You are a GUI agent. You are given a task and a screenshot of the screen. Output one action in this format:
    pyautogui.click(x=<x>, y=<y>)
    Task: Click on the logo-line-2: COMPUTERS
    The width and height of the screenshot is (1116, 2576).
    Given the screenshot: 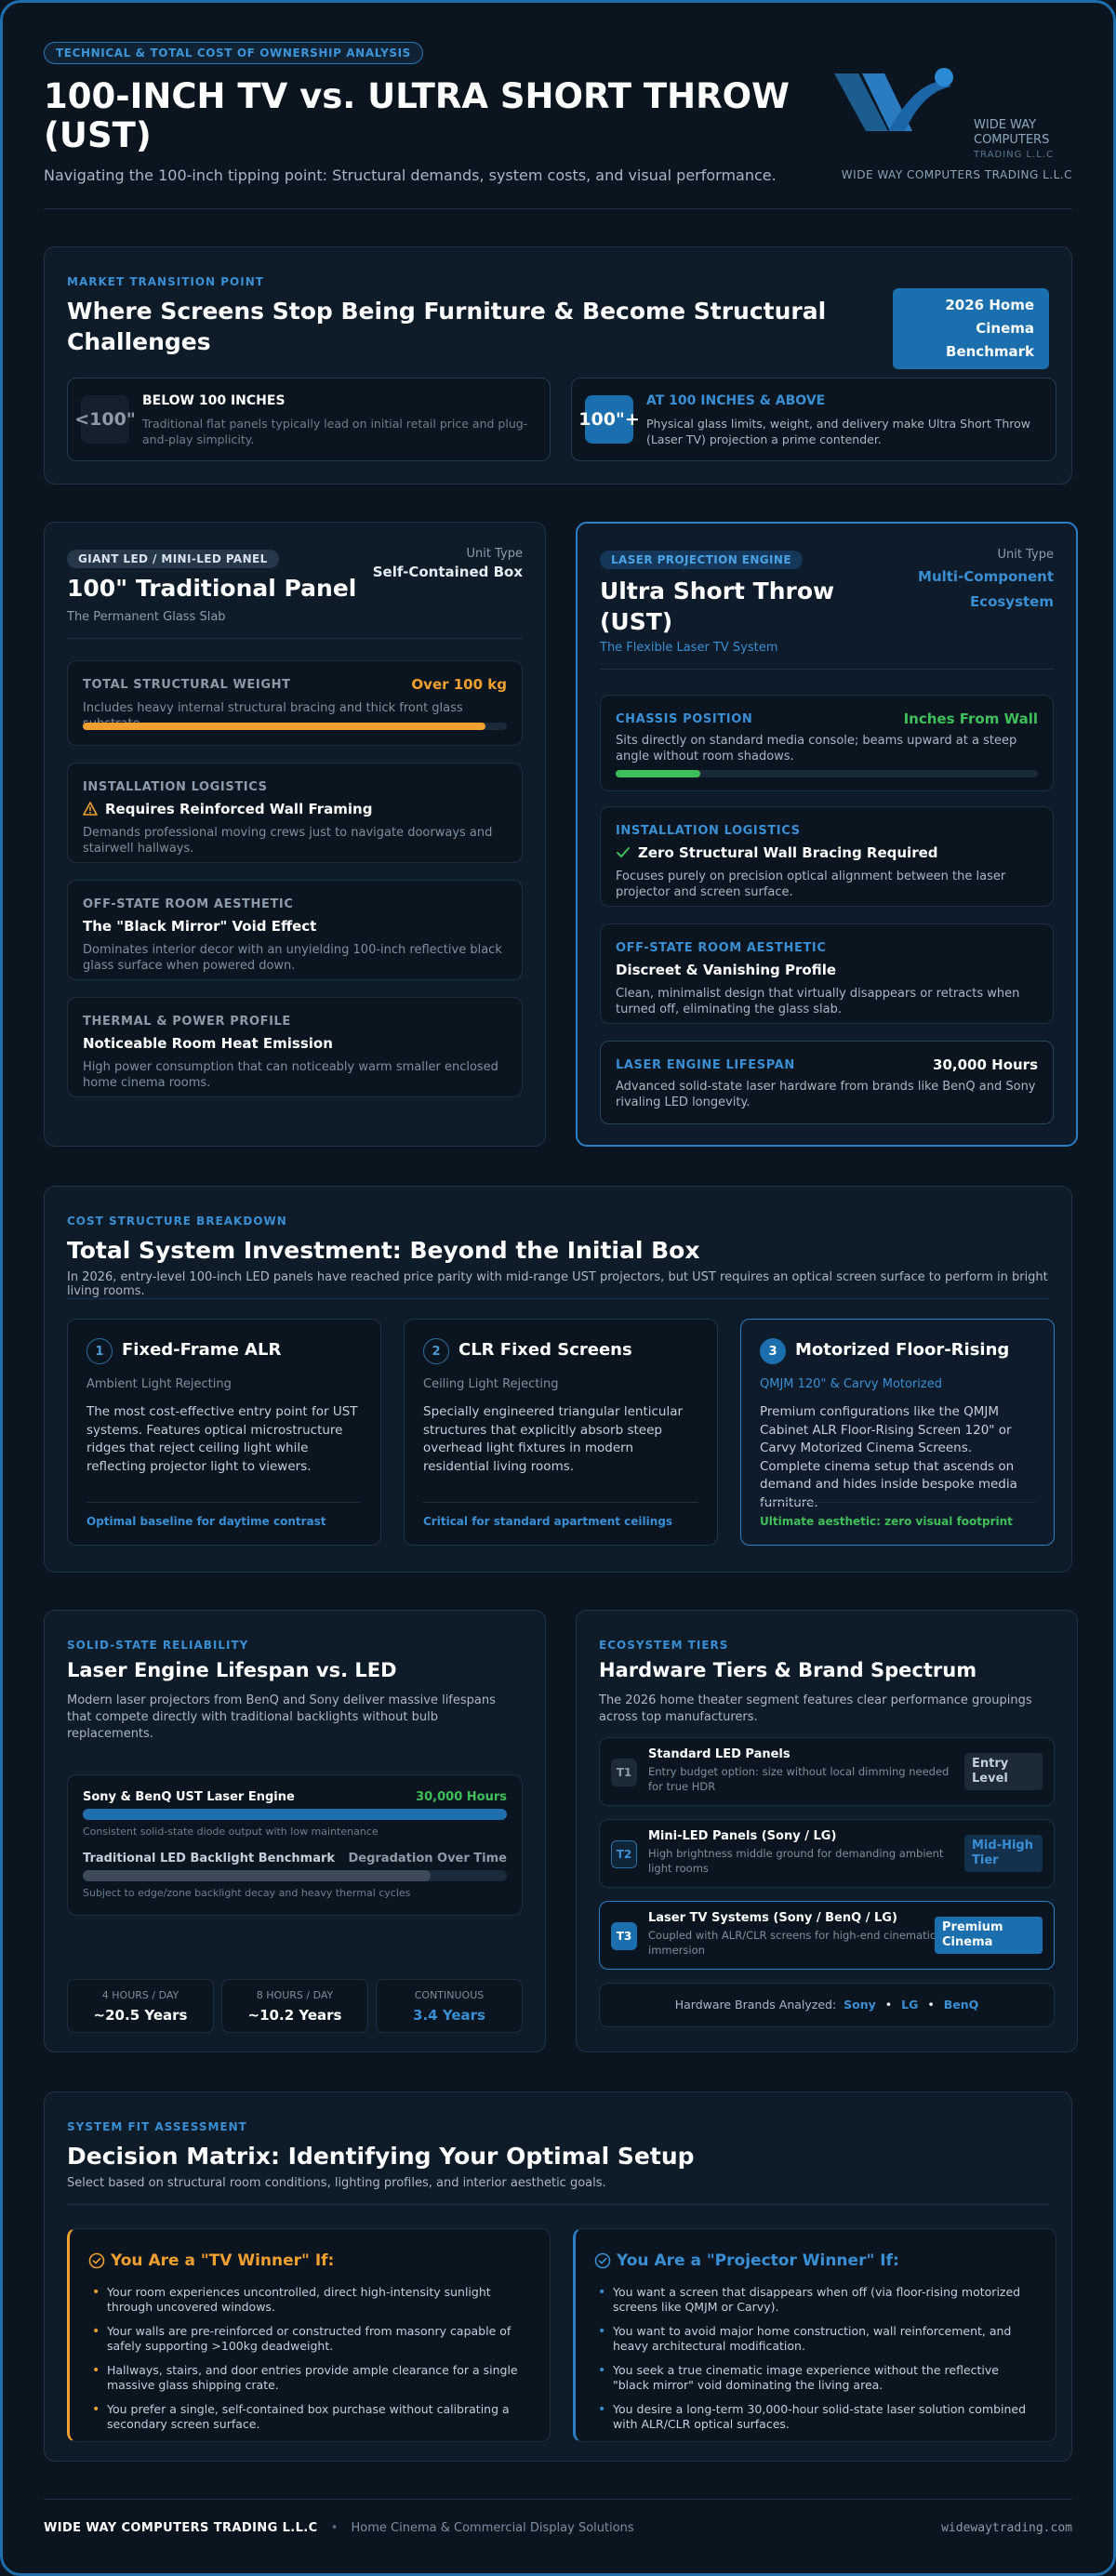 What is the action you would take?
    pyautogui.click(x=1012, y=140)
    